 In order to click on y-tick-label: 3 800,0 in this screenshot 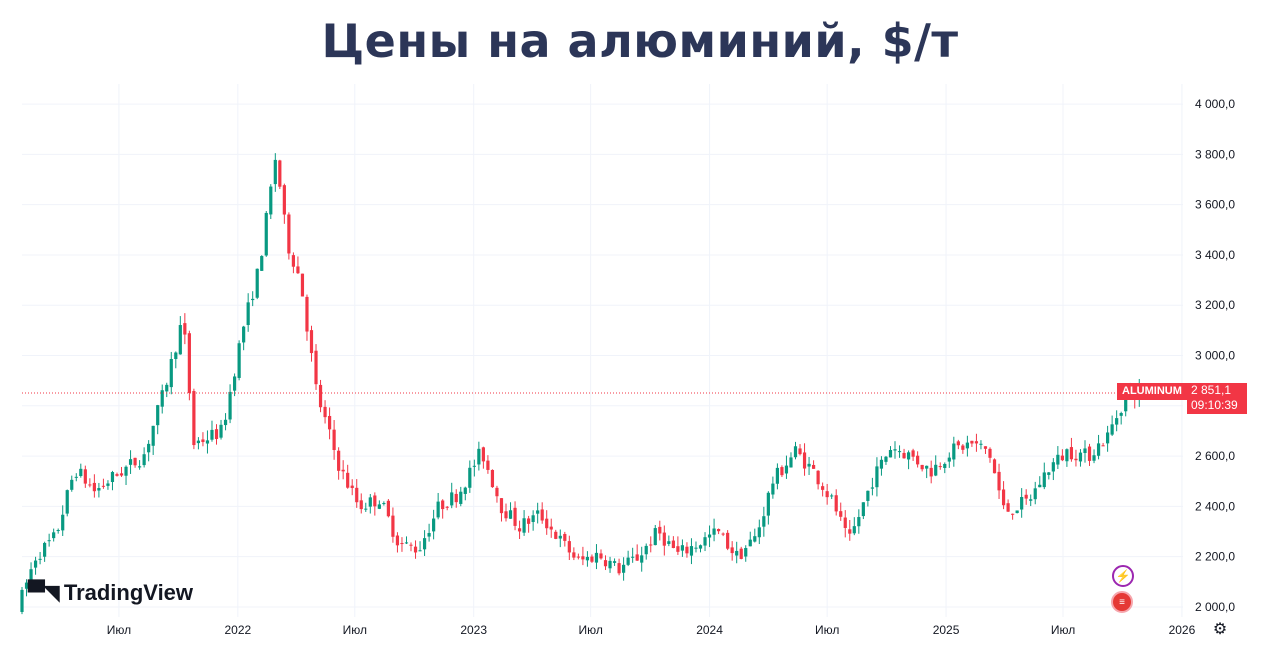, I will do `click(1215, 154)`.